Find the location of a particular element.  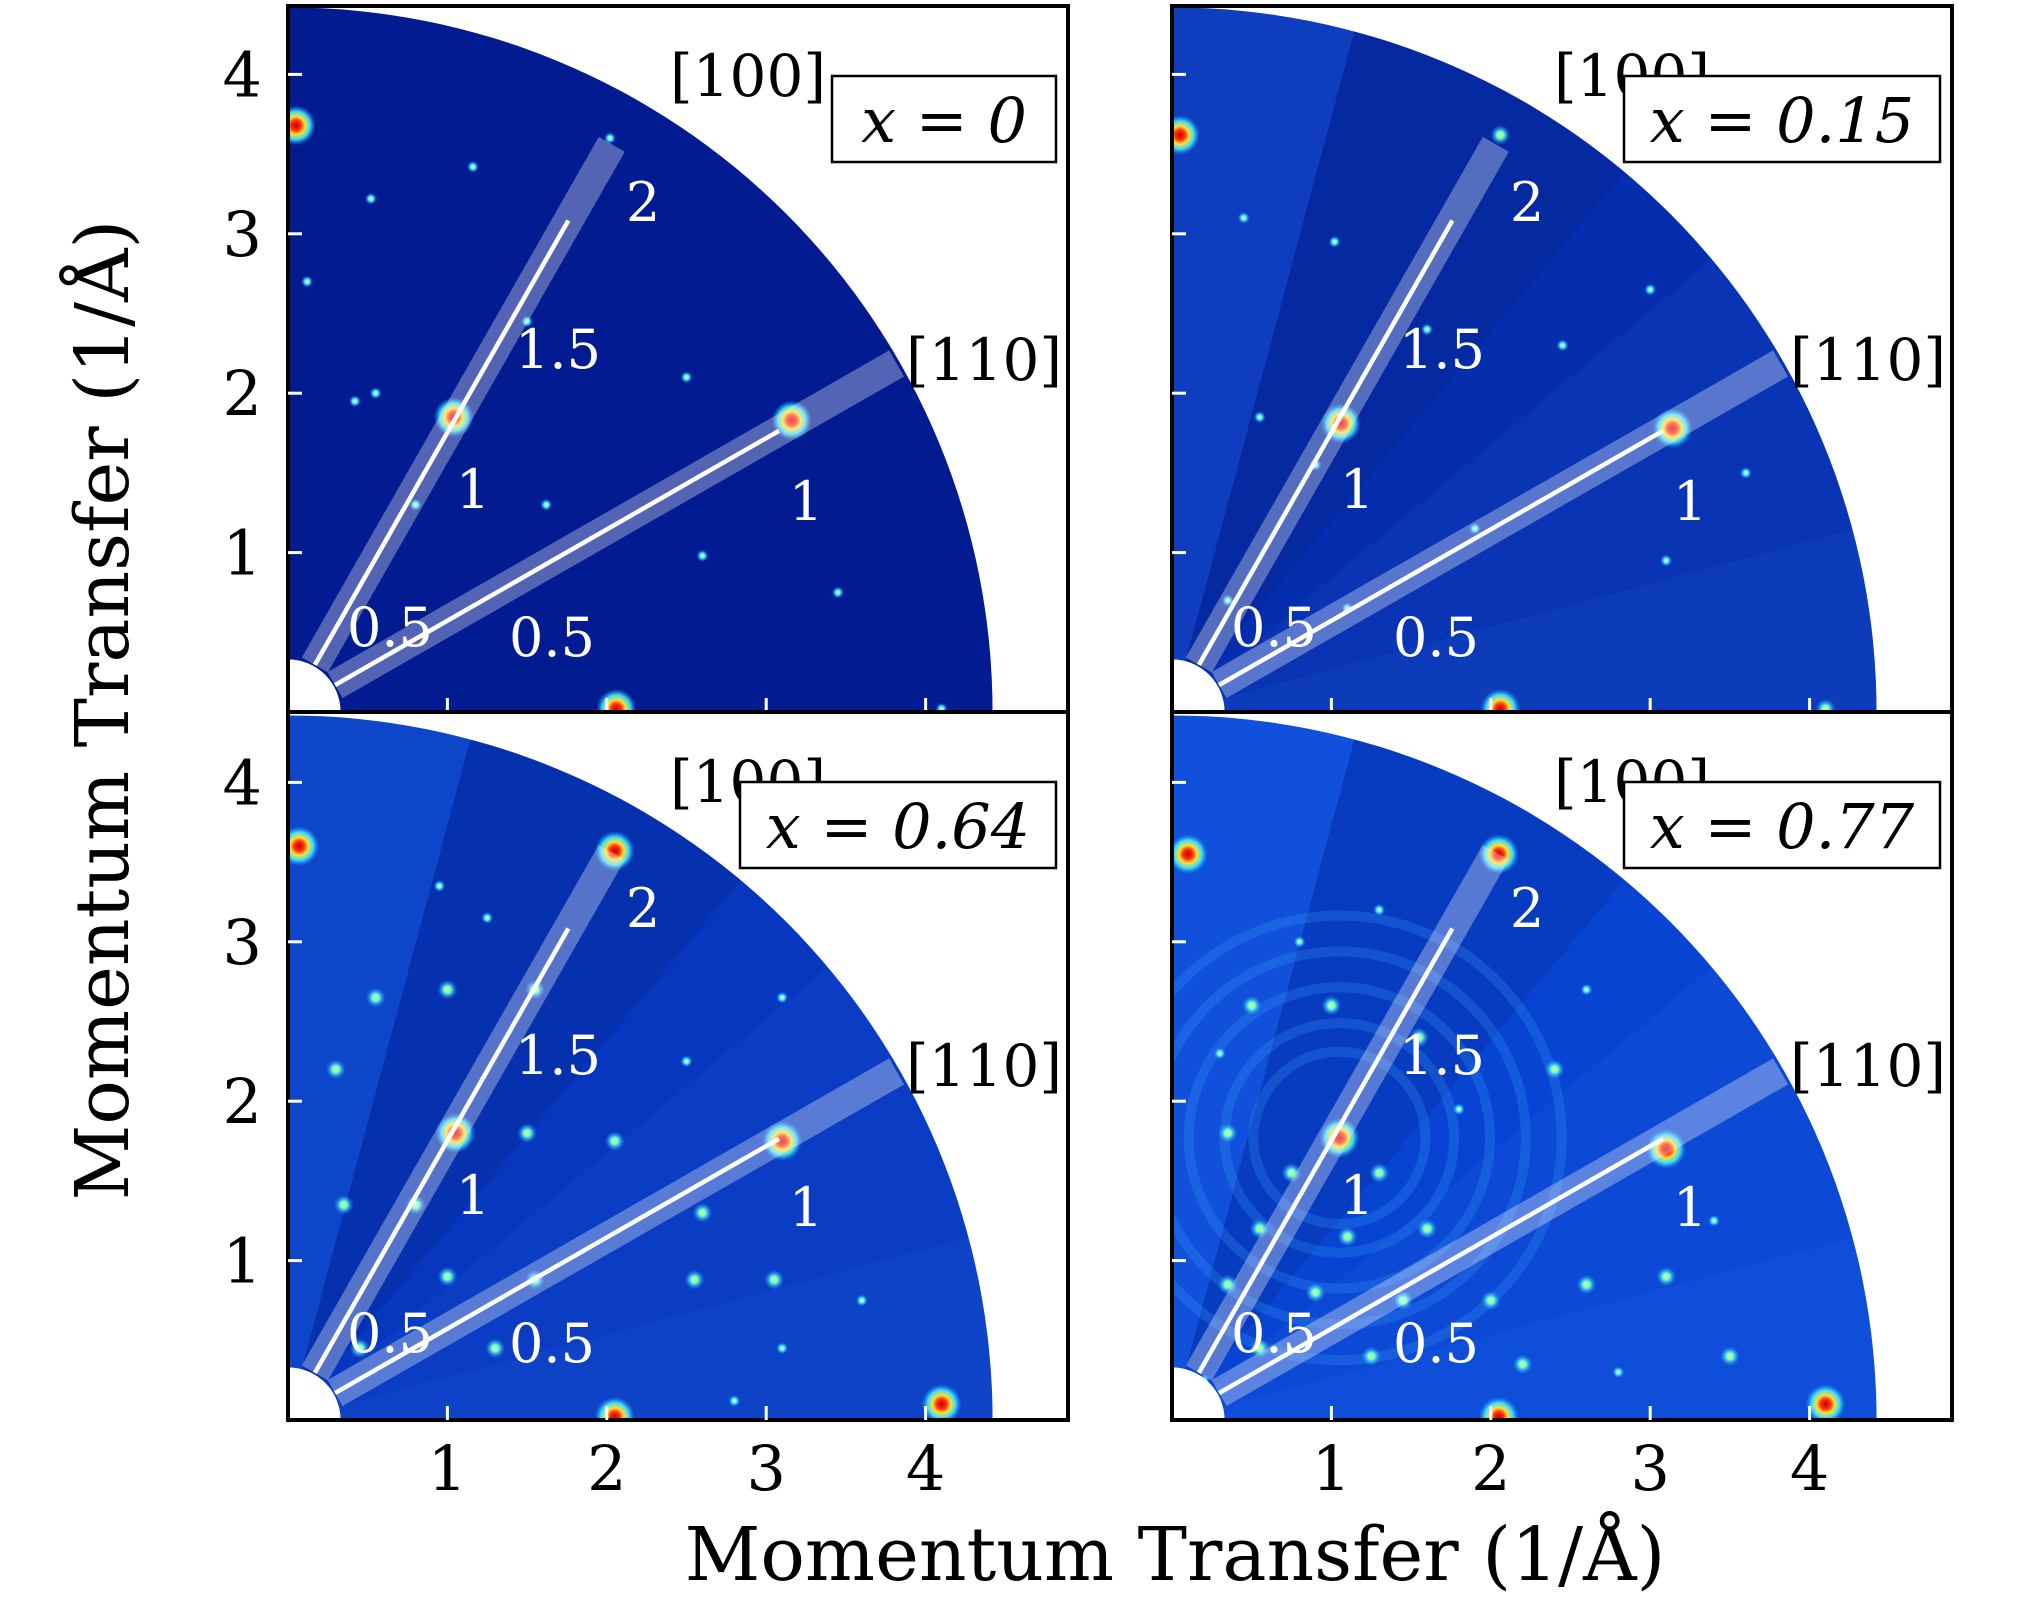

line-tick-label: 2 is located at coordinates (643, 908).